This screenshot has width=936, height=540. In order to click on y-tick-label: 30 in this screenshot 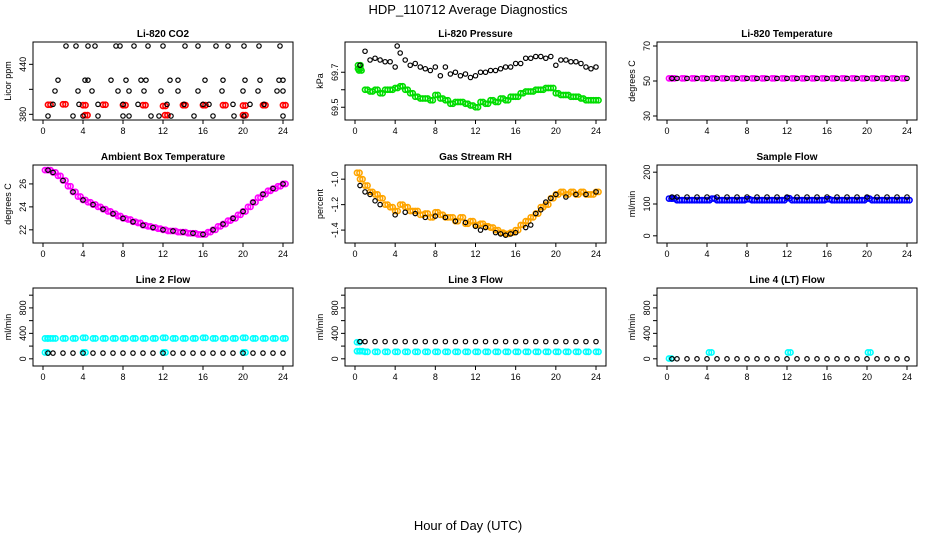, I will do `click(647, 116)`.